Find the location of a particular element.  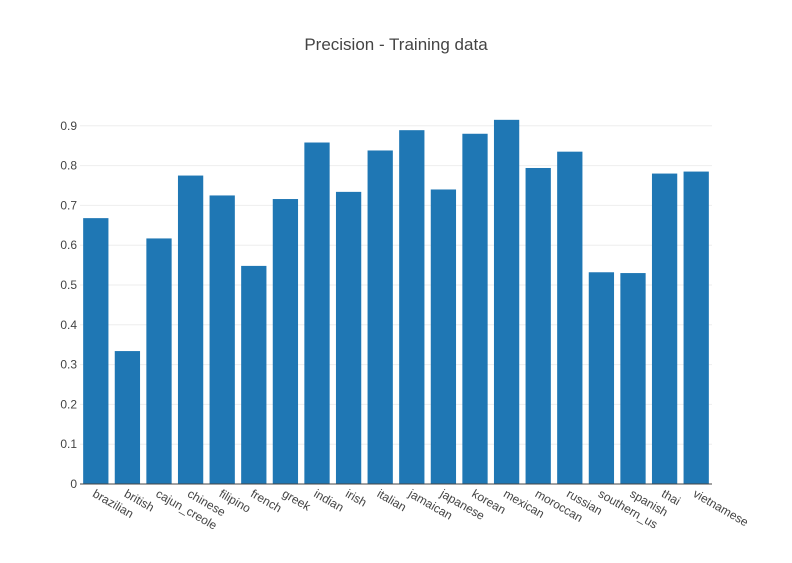

bar-mexican is located at coordinates (506, 301).